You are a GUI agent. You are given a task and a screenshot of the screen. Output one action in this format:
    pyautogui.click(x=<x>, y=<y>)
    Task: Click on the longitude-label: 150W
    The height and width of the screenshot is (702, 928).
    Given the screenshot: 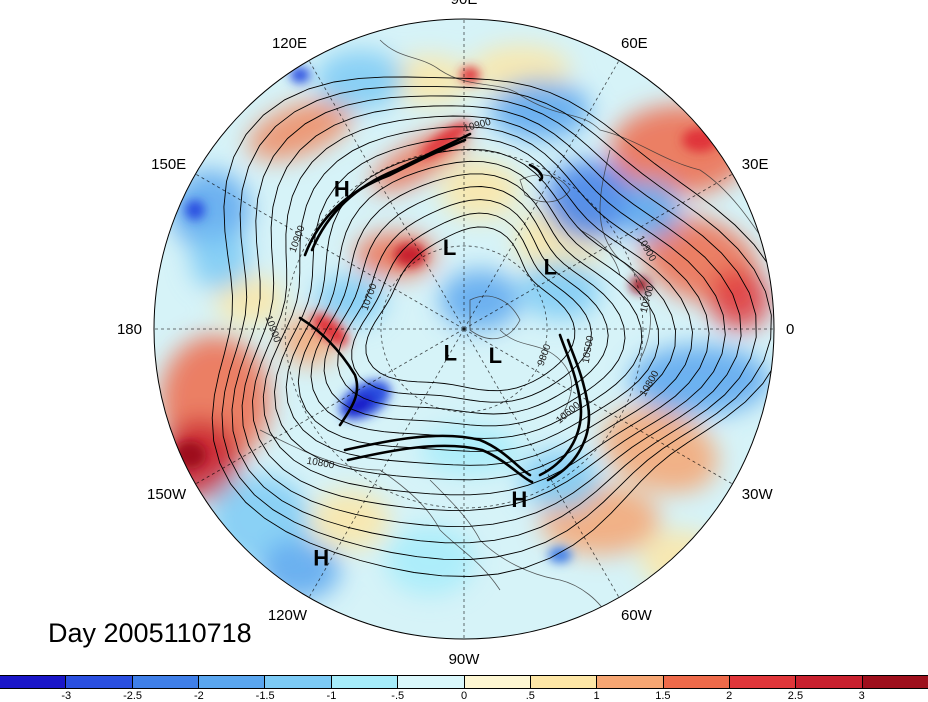 What is the action you would take?
    pyautogui.click(x=167, y=494)
    